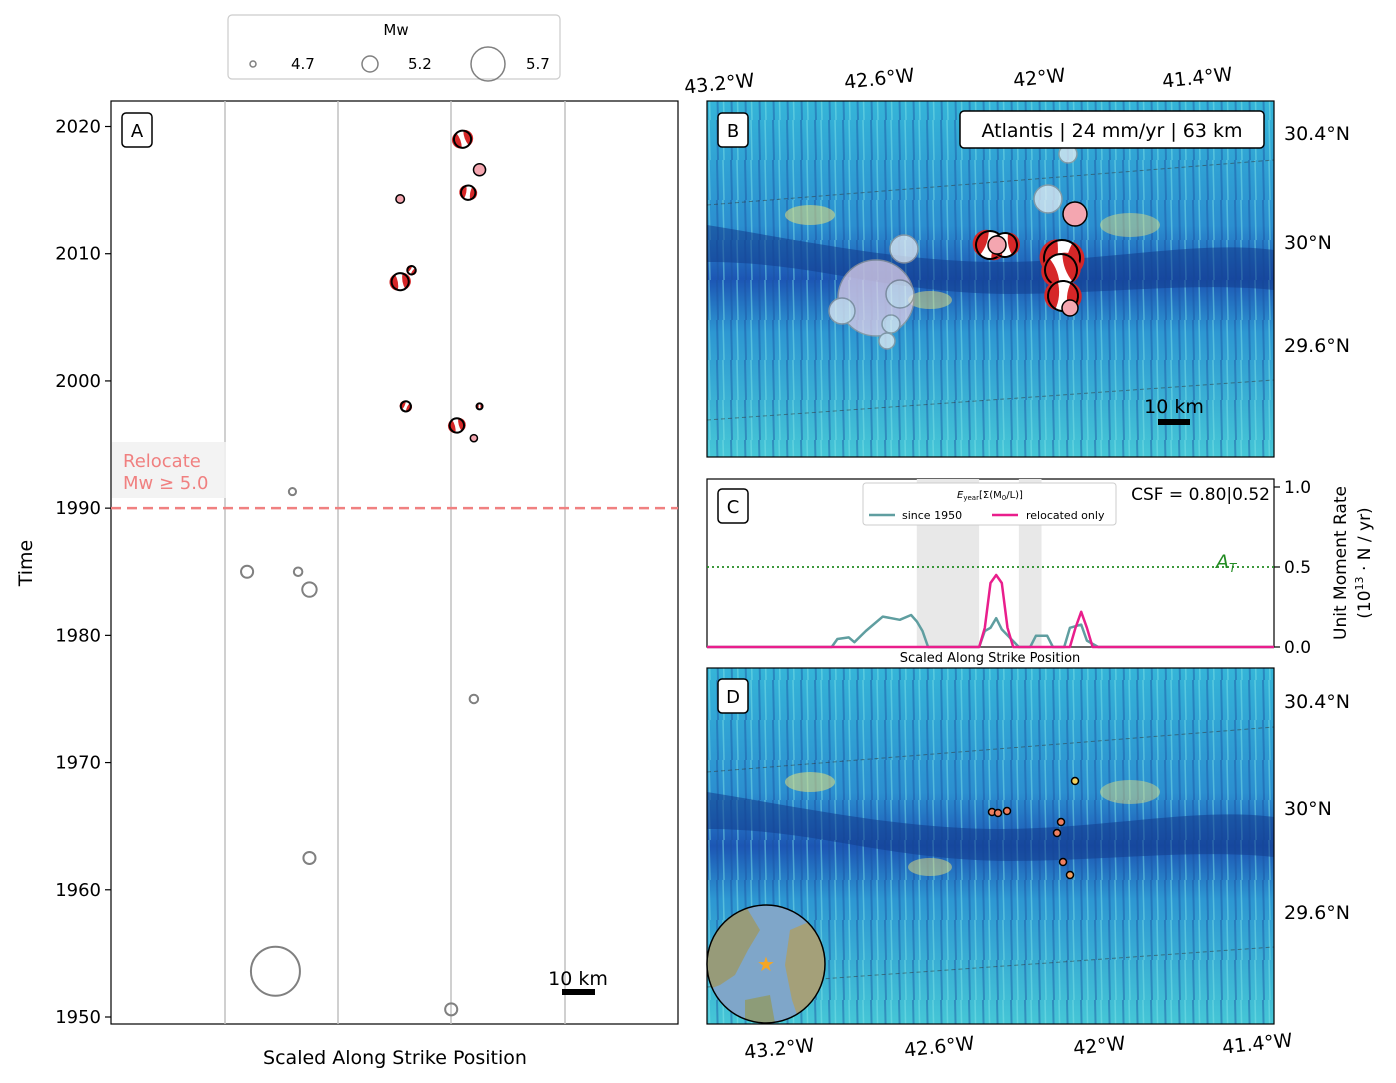 The image size is (1396, 1083). What do you see at coordinates (1317, 702) in the screenshot?
I see `d-lat-tick: 30.4°N` at bounding box center [1317, 702].